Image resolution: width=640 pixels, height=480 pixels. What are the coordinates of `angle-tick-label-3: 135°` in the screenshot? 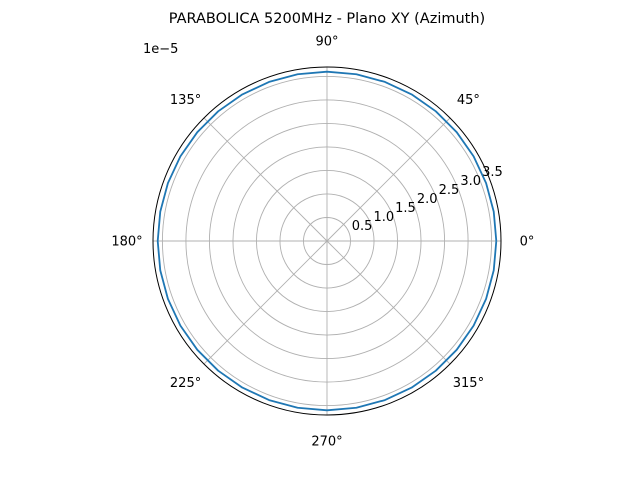 It's located at (185, 100).